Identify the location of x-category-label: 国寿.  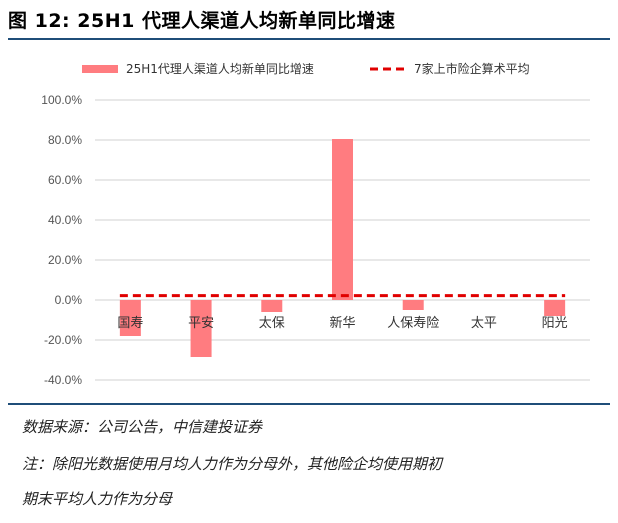
(130, 323).